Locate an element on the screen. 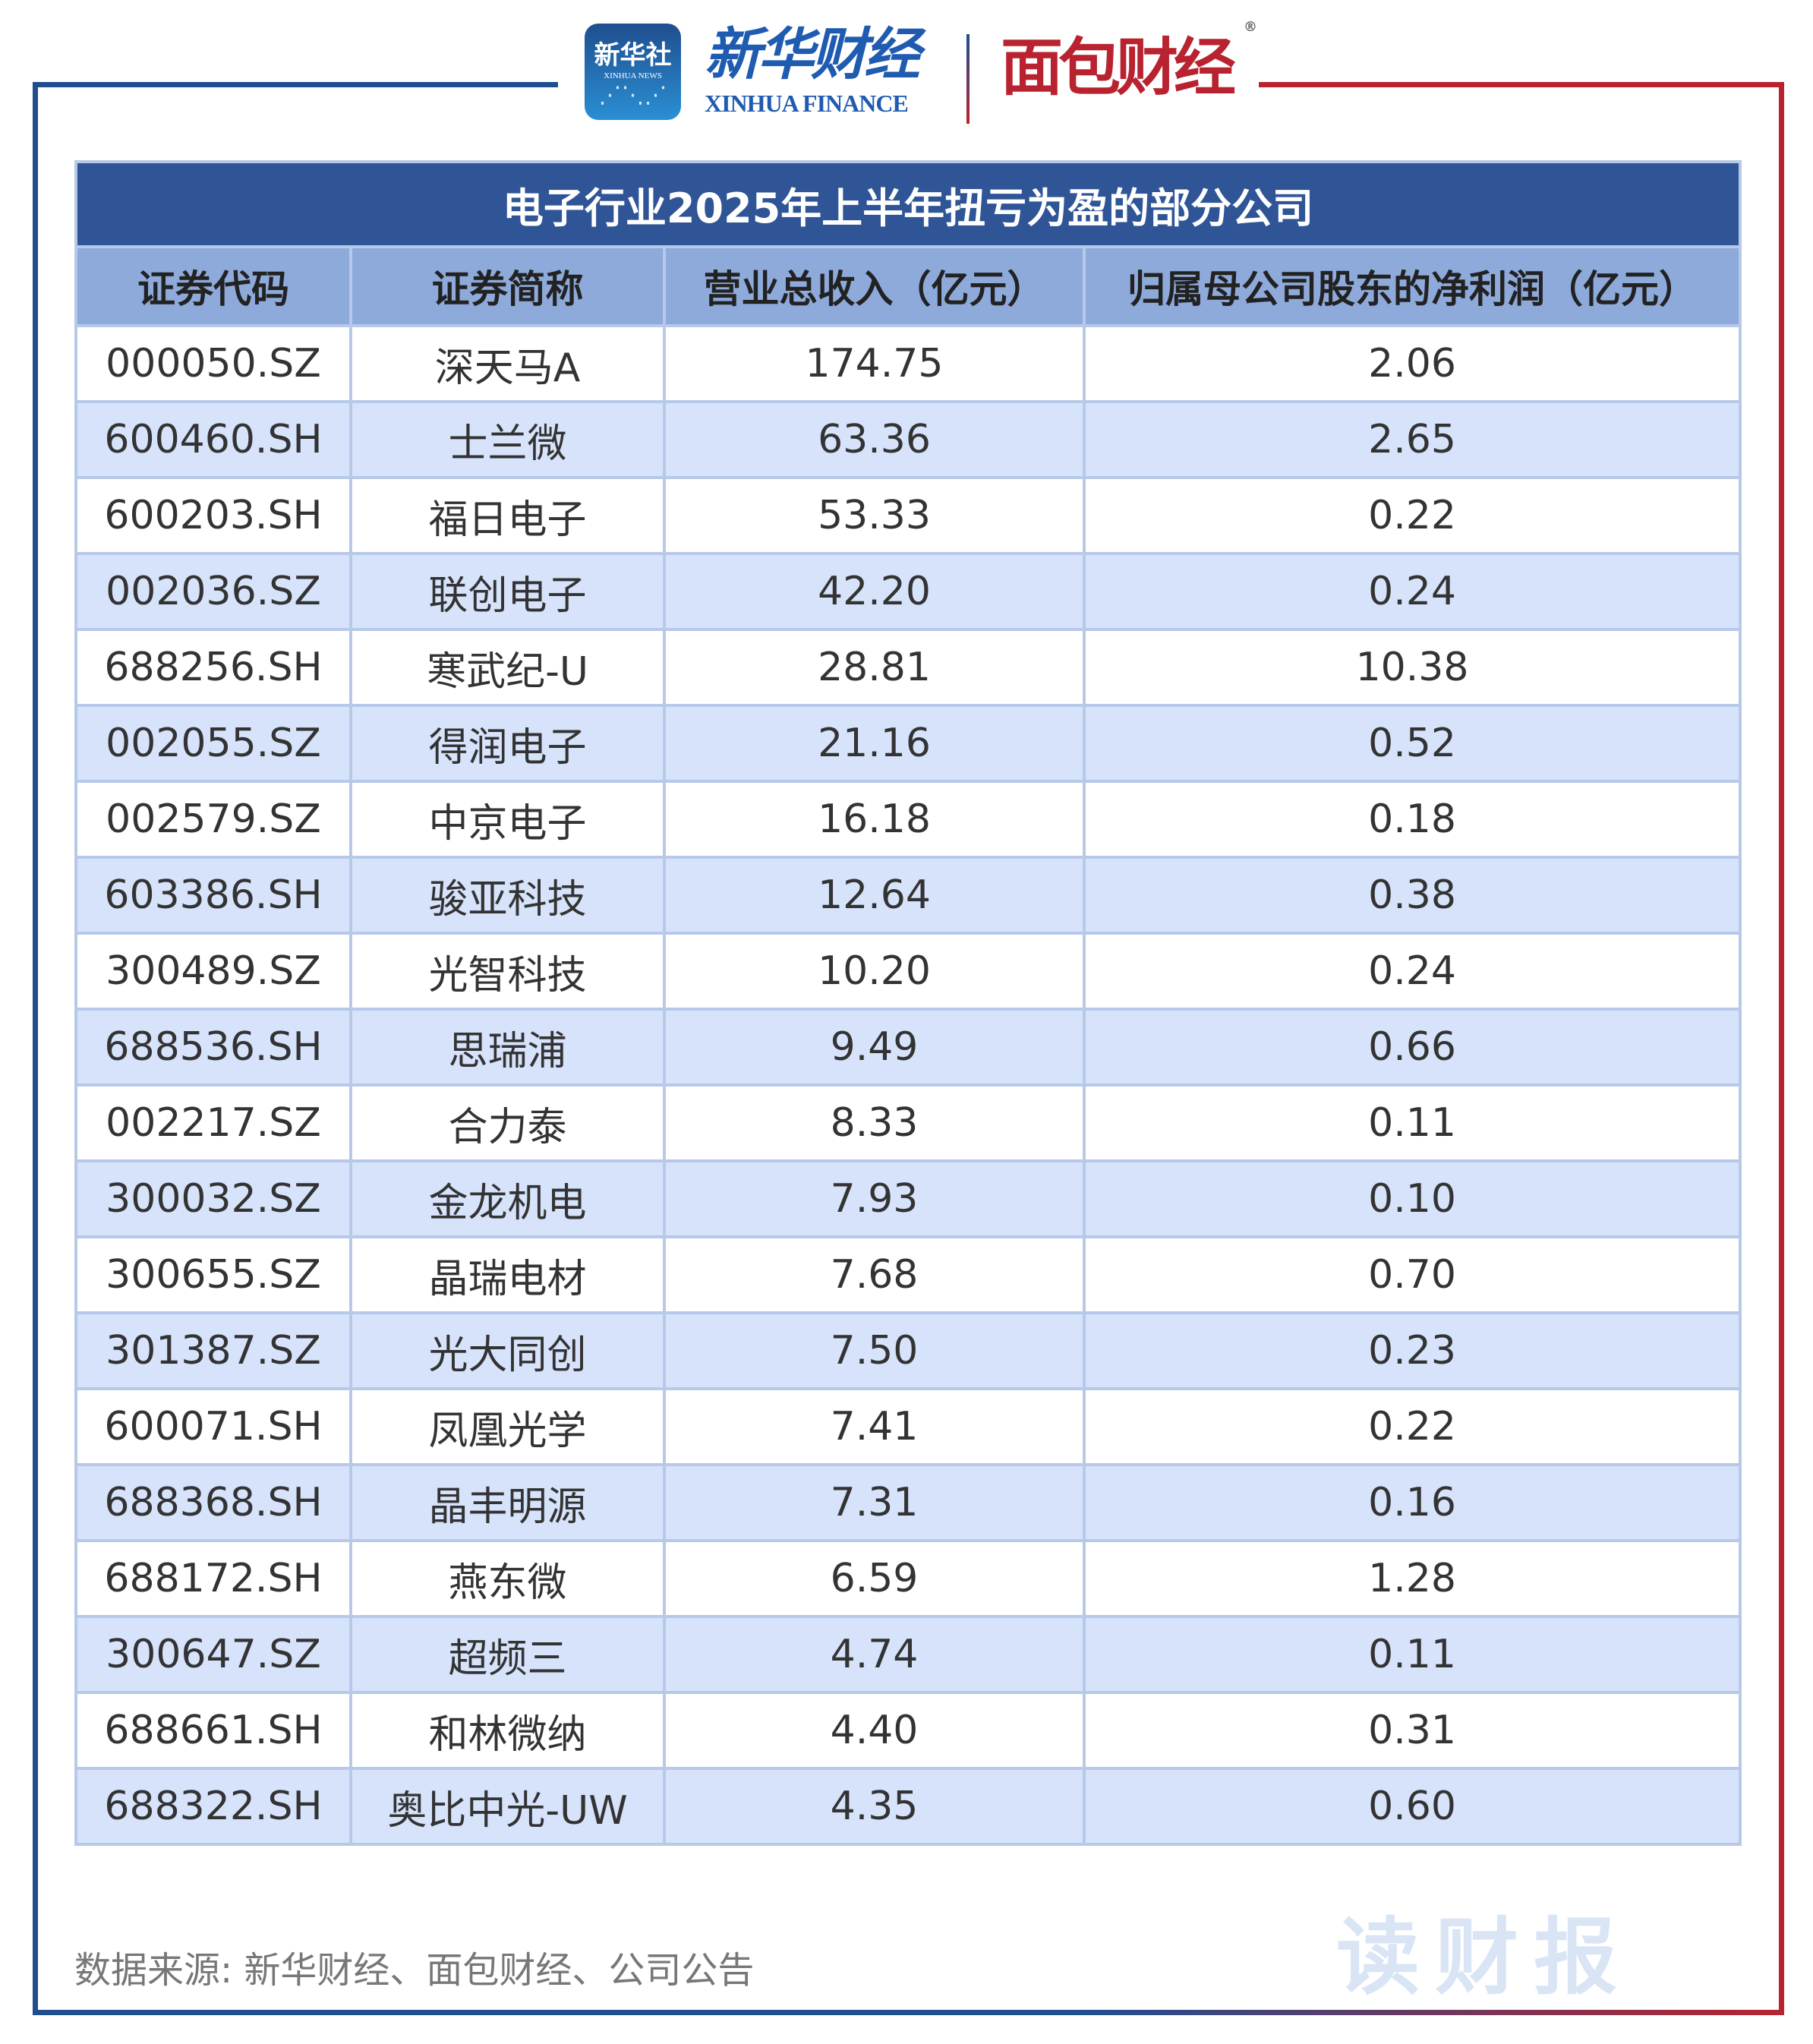  table-row: 603386.SH 骏亚科技 12.64 0.38 is located at coordinates (908, 896).